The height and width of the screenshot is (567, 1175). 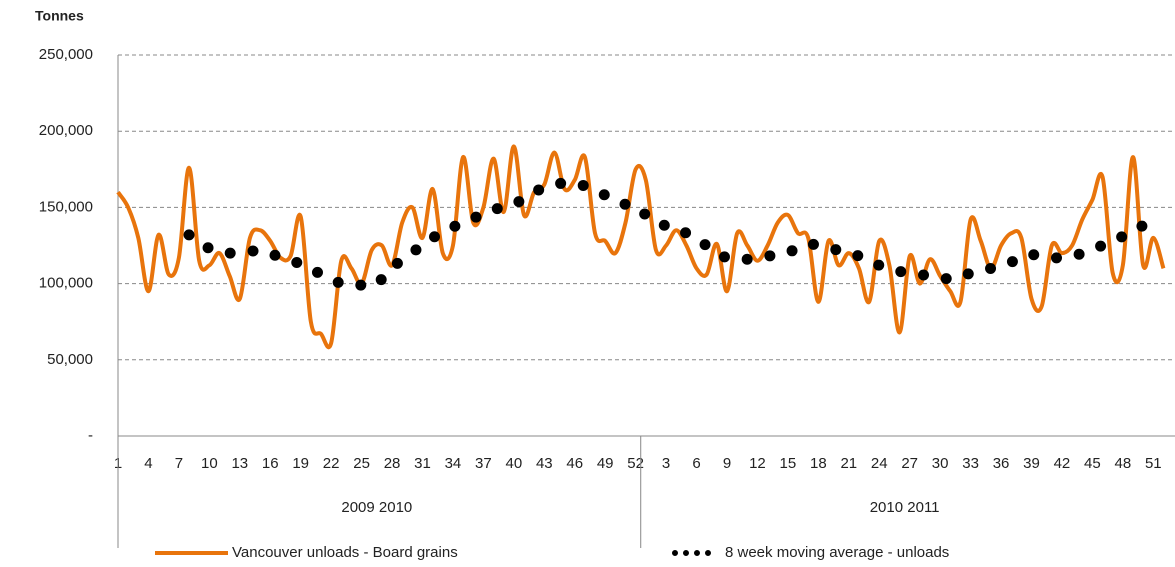 What do you see at coordinates (970, 463) in the screenshot?
I see `x-tick-label: 33` at bounding box center [970, 463].